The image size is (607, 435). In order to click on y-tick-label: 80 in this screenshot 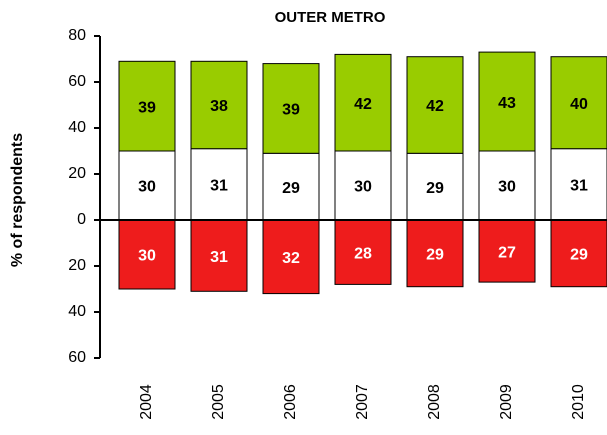, I will do `click(77, 35)`.